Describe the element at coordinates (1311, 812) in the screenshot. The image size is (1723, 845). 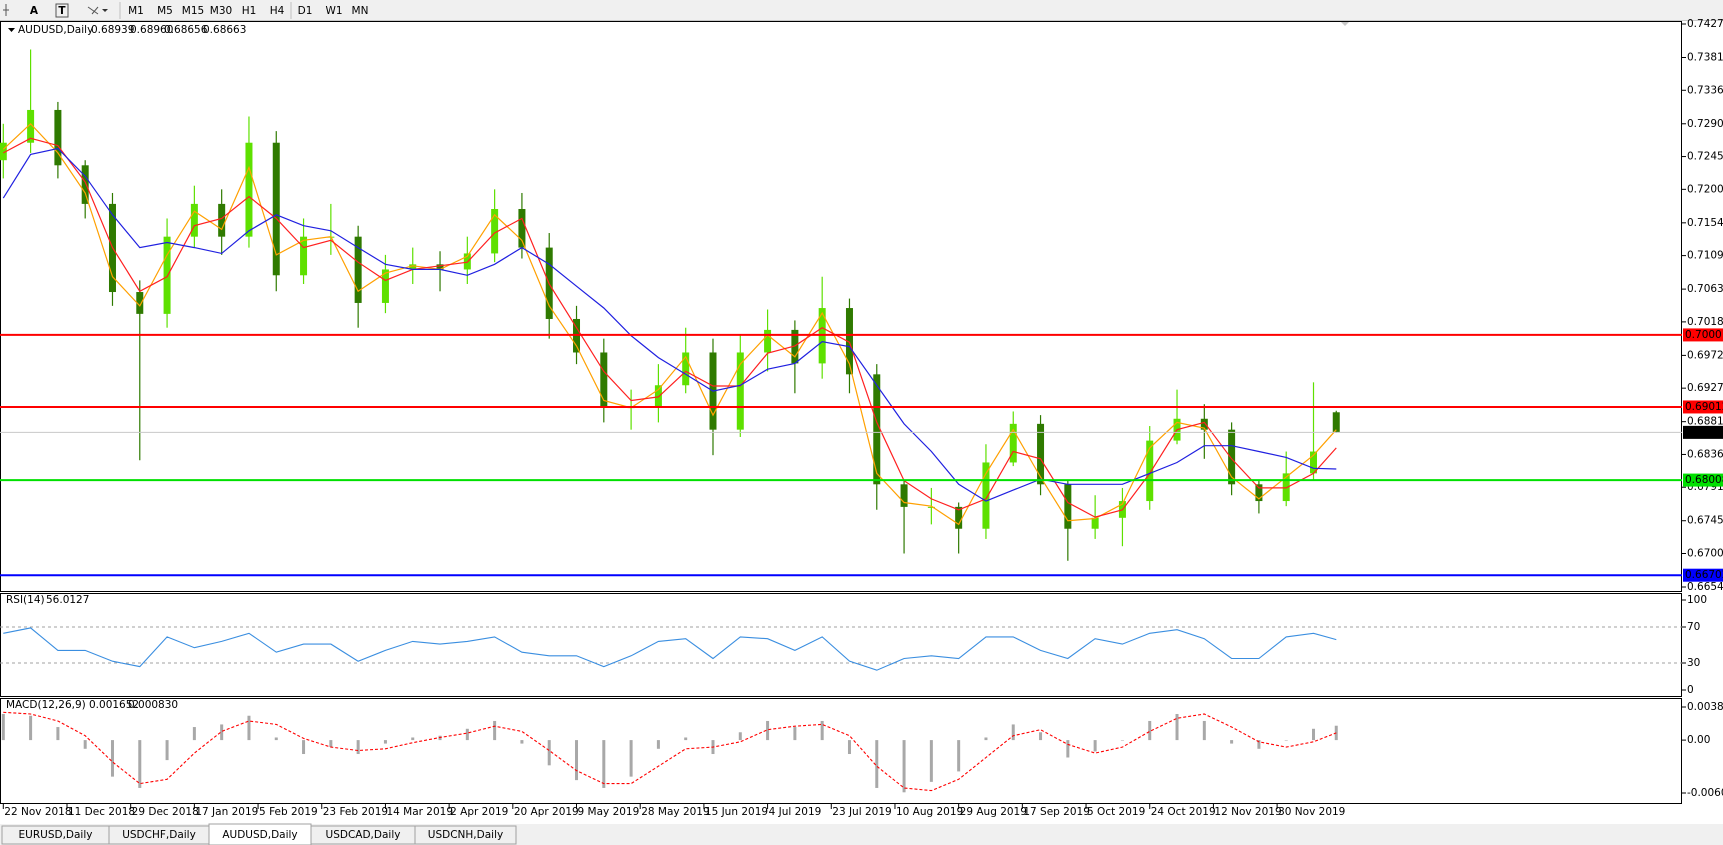
I see `x-tick-label: 30 Nov 2019` at that location.